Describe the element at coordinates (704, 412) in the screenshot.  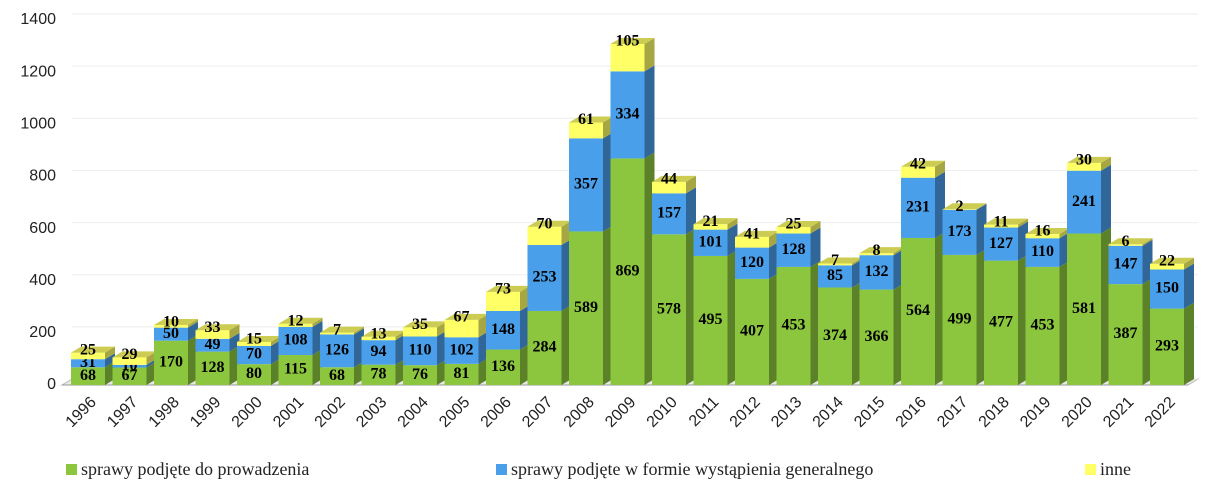
I see `x-tick-label: 2011` at that location.